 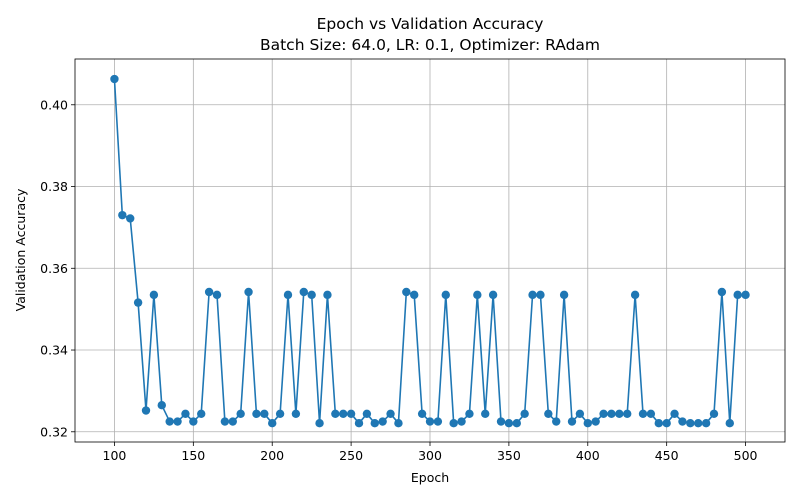 I want to click on x-tick-label: 450, so click(x=667, y=455).